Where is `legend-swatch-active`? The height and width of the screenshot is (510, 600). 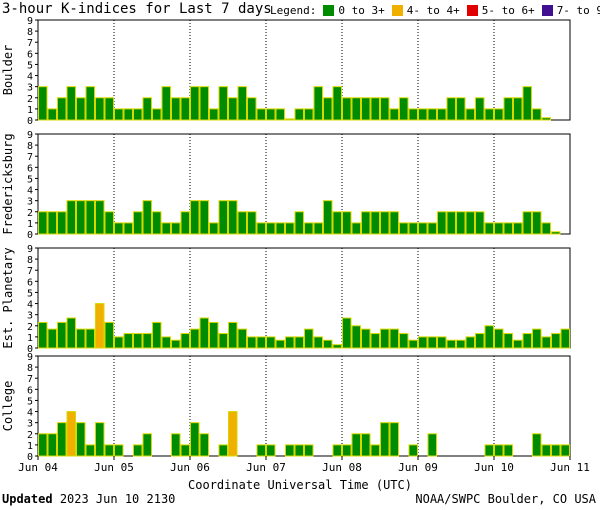 legend-swatch-active is located at coordinates (397, 10).